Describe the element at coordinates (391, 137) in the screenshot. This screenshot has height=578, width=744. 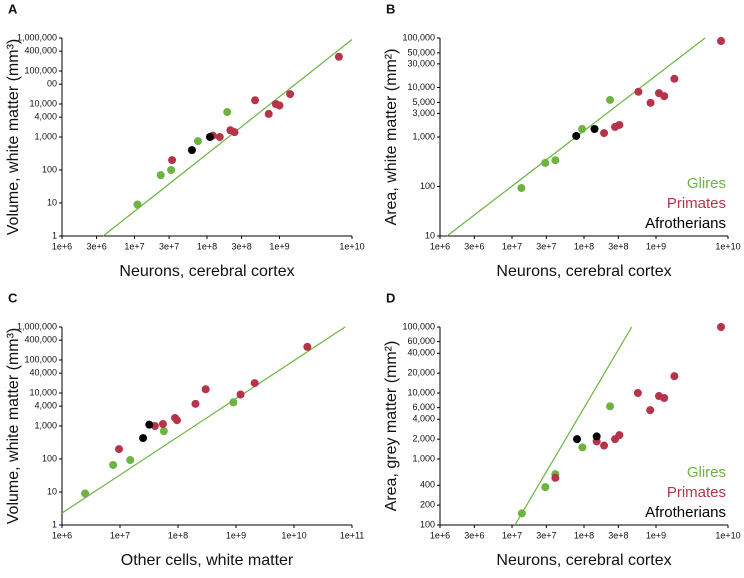
I see `y-axis-label: Area, white matter (mm²)` at that location.